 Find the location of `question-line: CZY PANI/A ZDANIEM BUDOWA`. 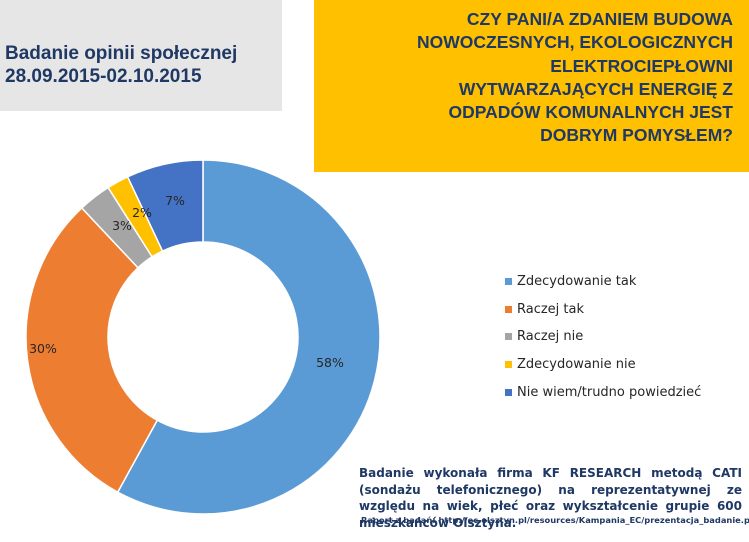

question-line: CZY PANI/A ZDANIEM BUDOWA is located at coordinates (599, 19).